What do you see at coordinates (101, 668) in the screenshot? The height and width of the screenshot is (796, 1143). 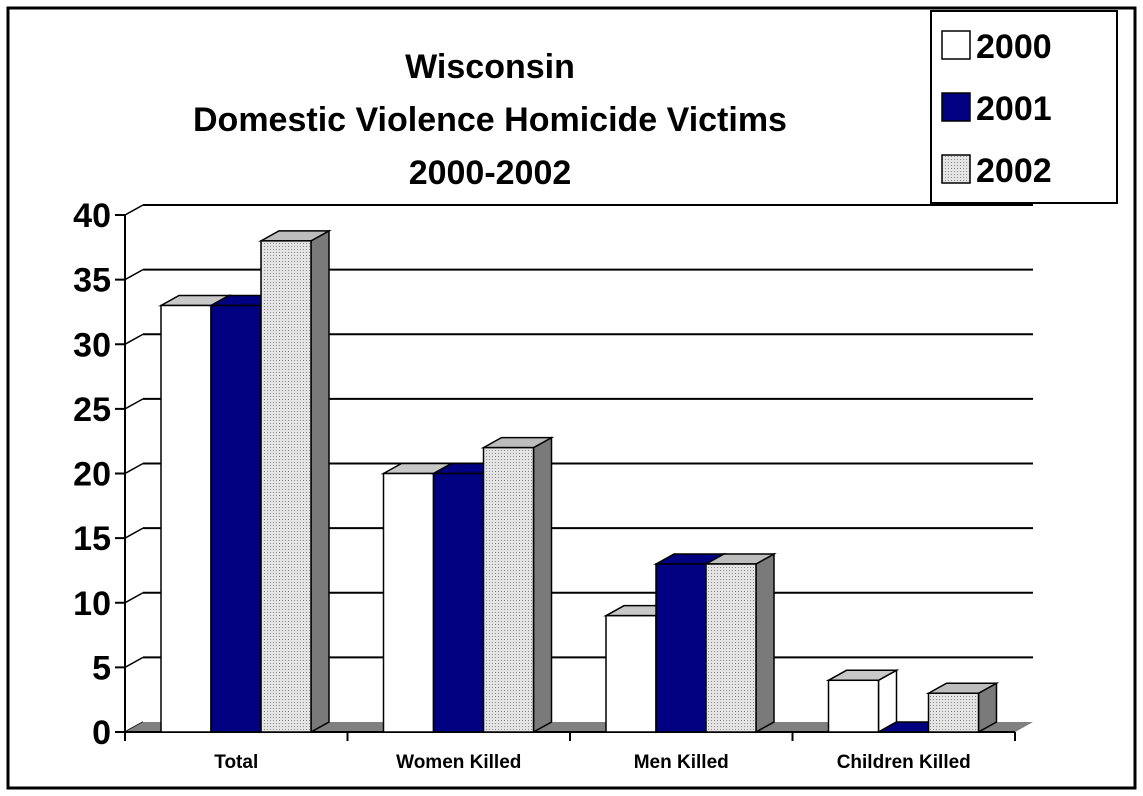 I see `y-tick-label: 5` at bounding box center [101, 668].